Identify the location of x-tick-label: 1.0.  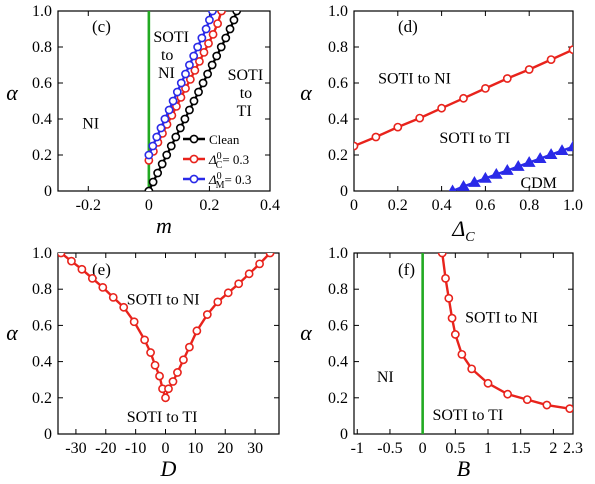
(573, 205).